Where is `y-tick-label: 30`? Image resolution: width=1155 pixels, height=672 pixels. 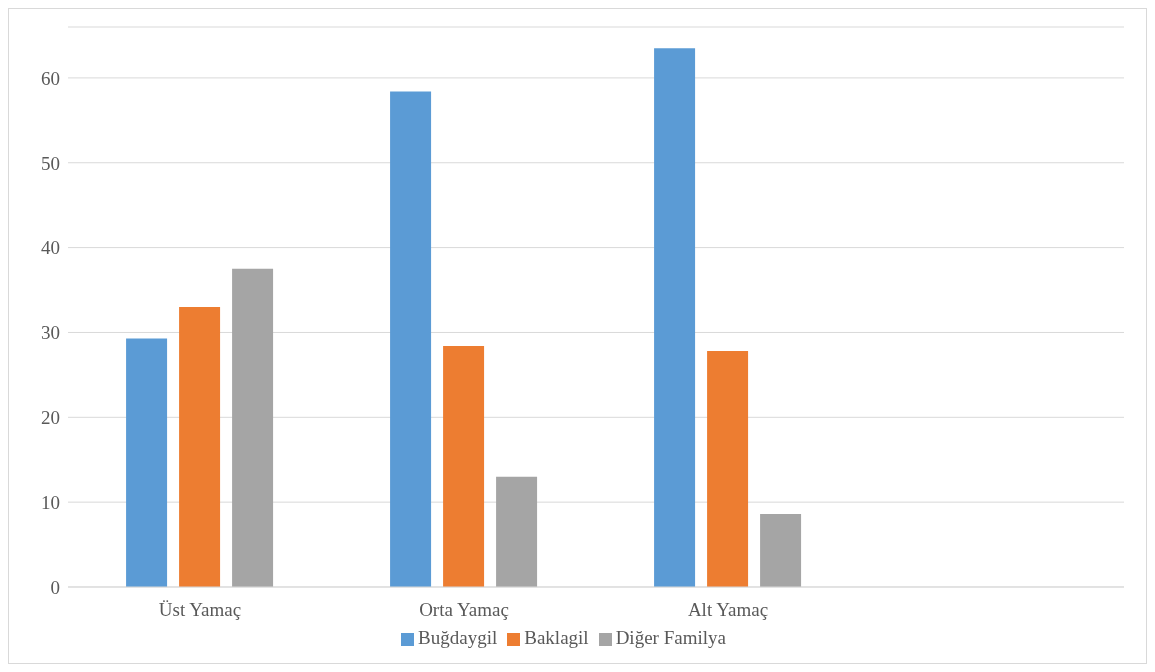
y-tick-label: 30 is located at coordinates (50, 333).